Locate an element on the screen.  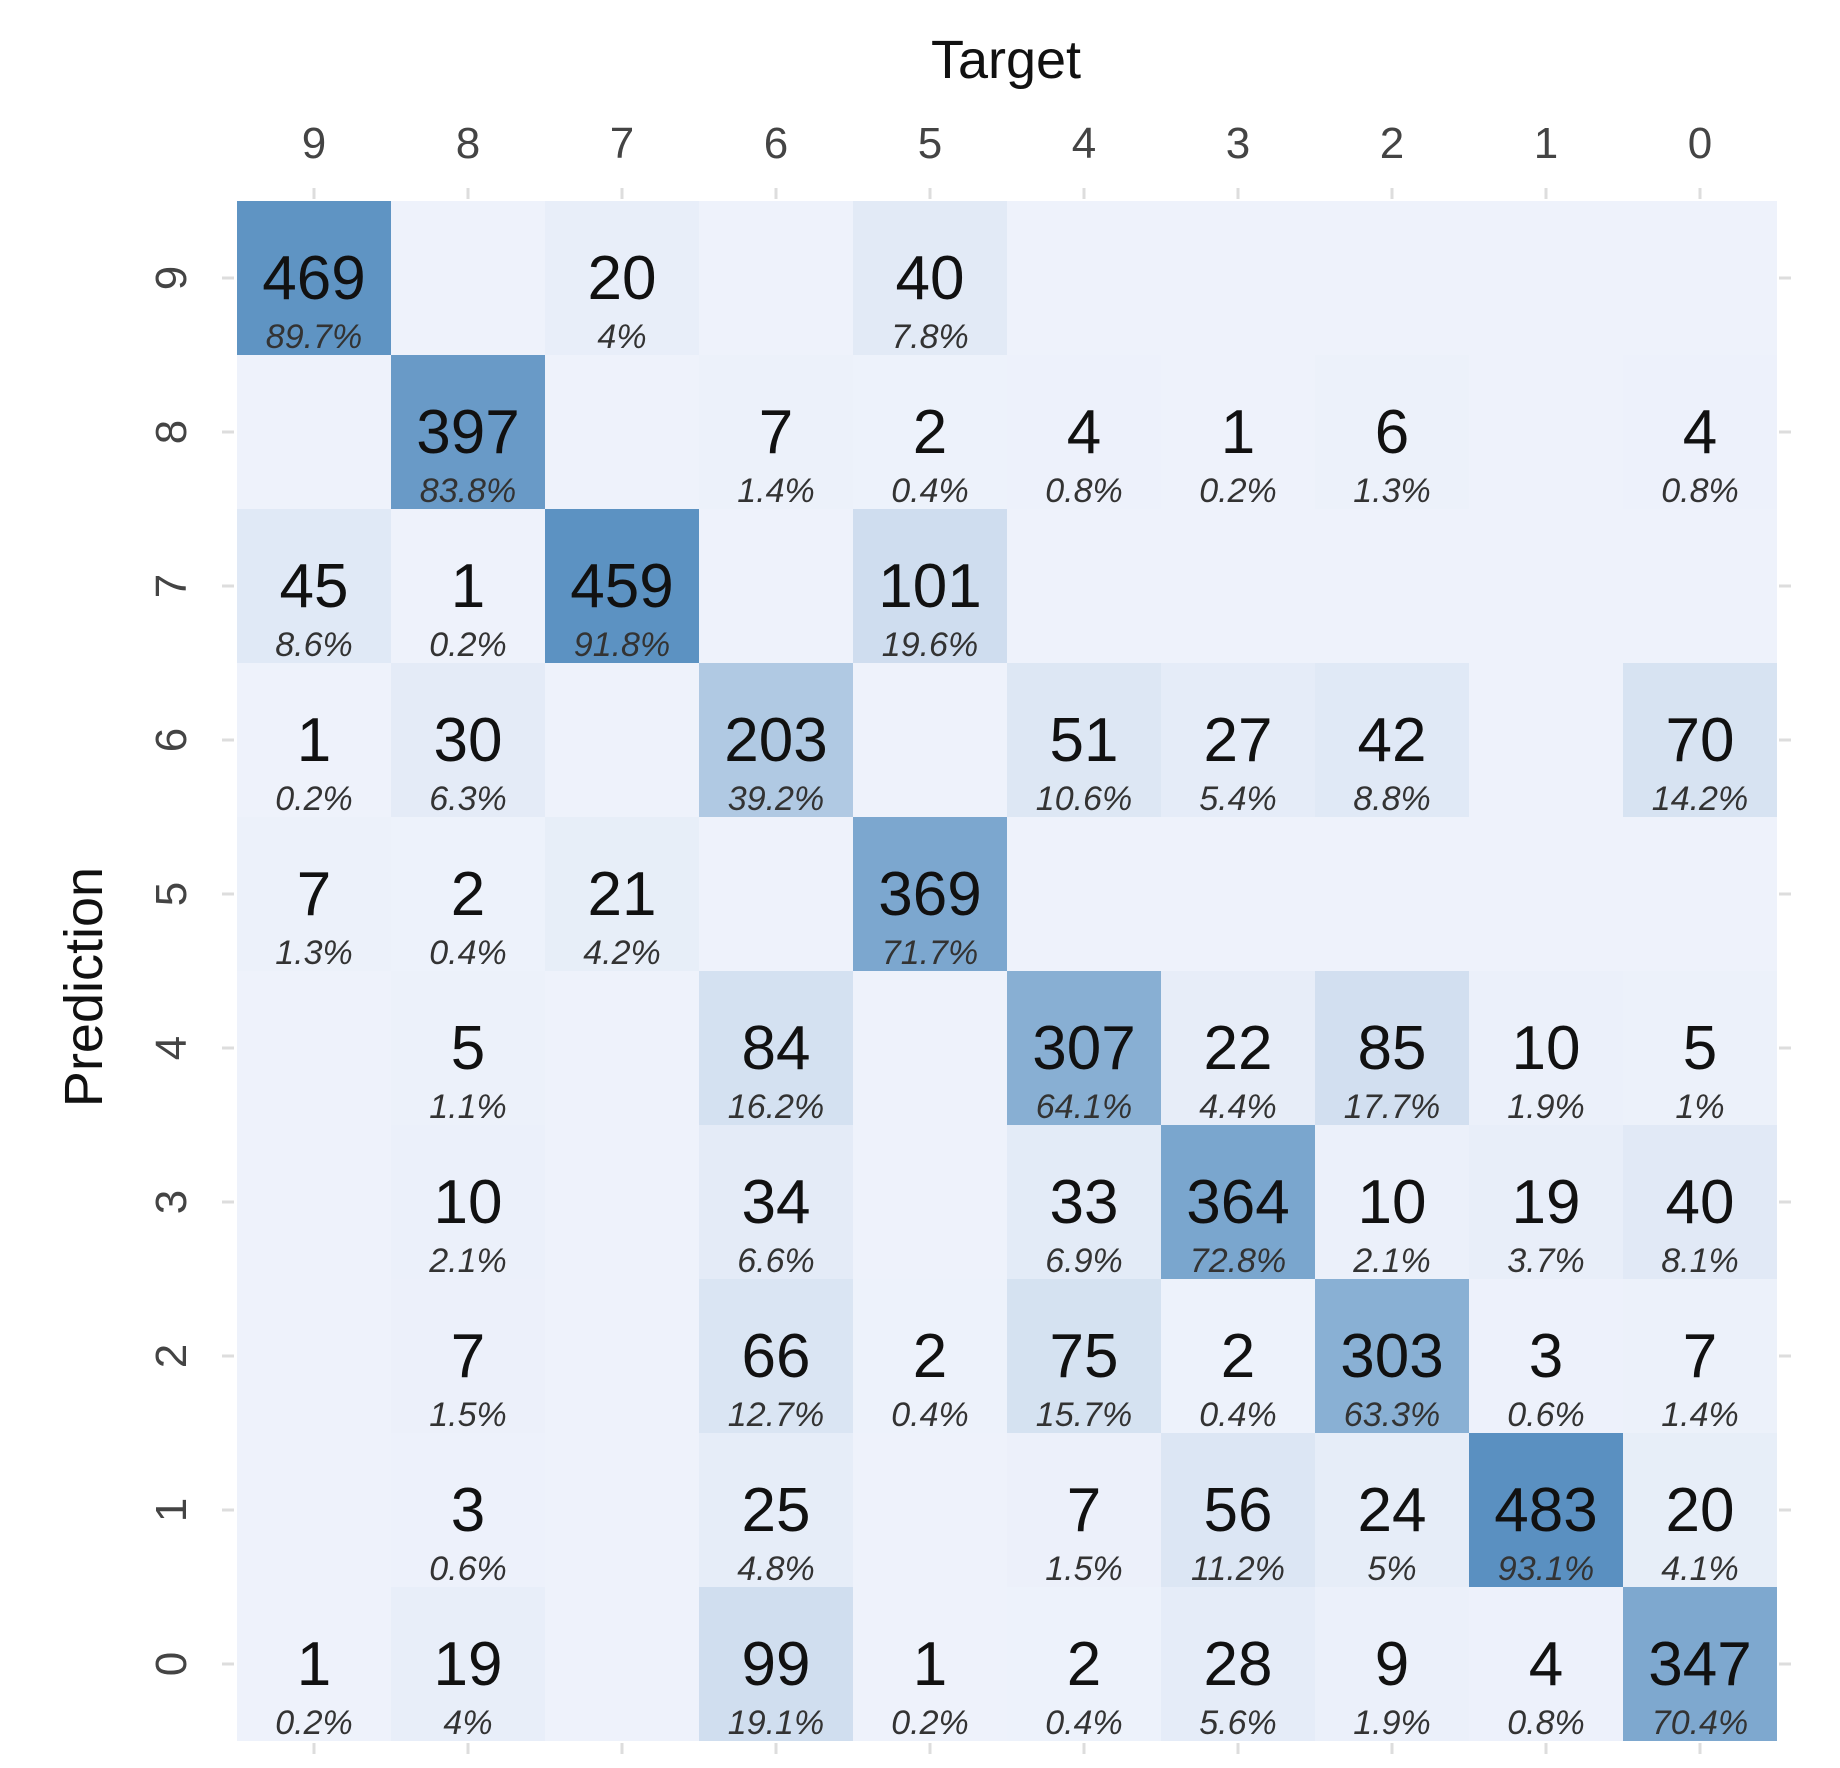
y-tick-label: 2 is located at coordinates (171, 1356).